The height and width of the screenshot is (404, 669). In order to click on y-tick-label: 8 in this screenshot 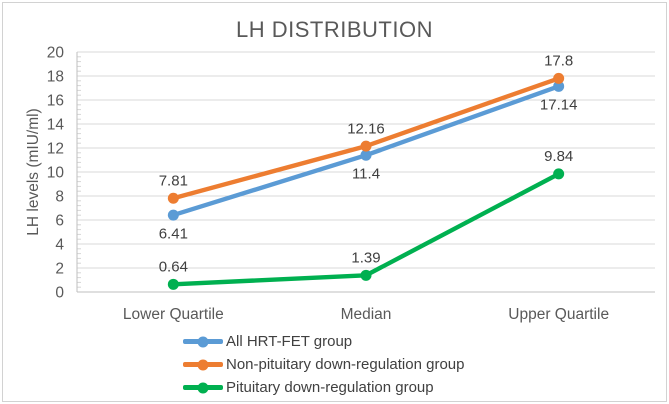, I will do `click(59, 196)`.